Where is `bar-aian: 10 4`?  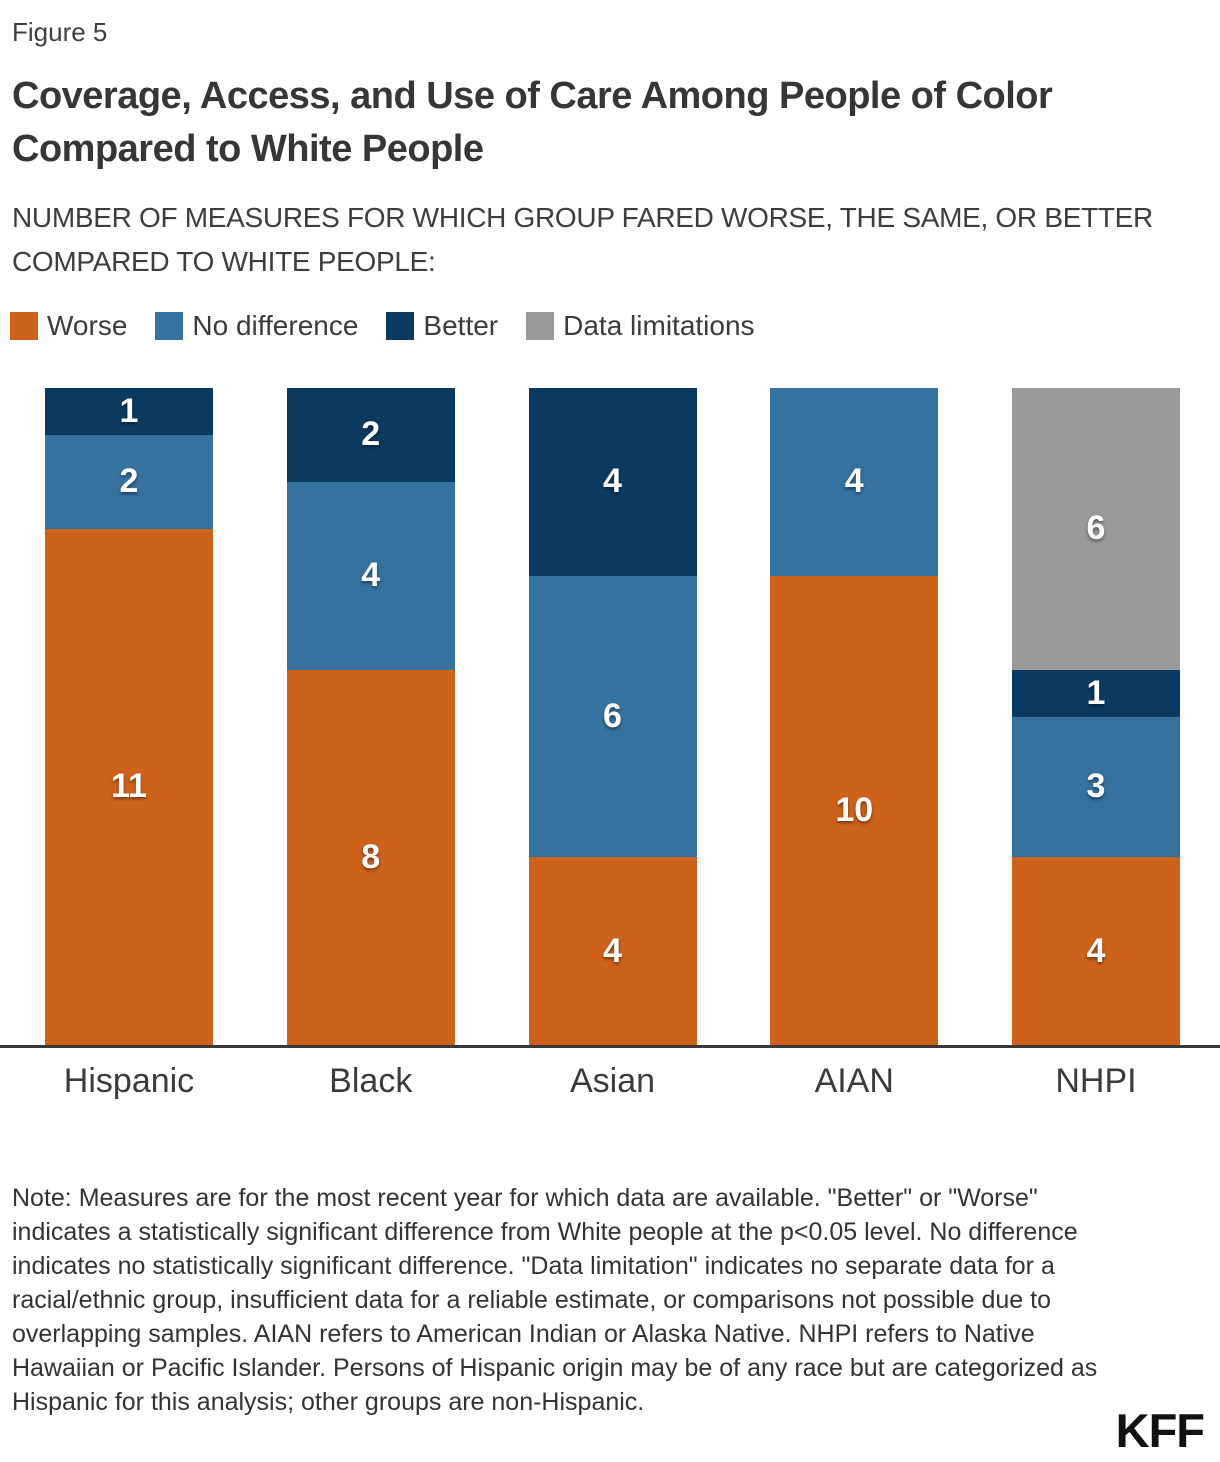
bar-aian: 10 4 is located at coordinates (854, 716).